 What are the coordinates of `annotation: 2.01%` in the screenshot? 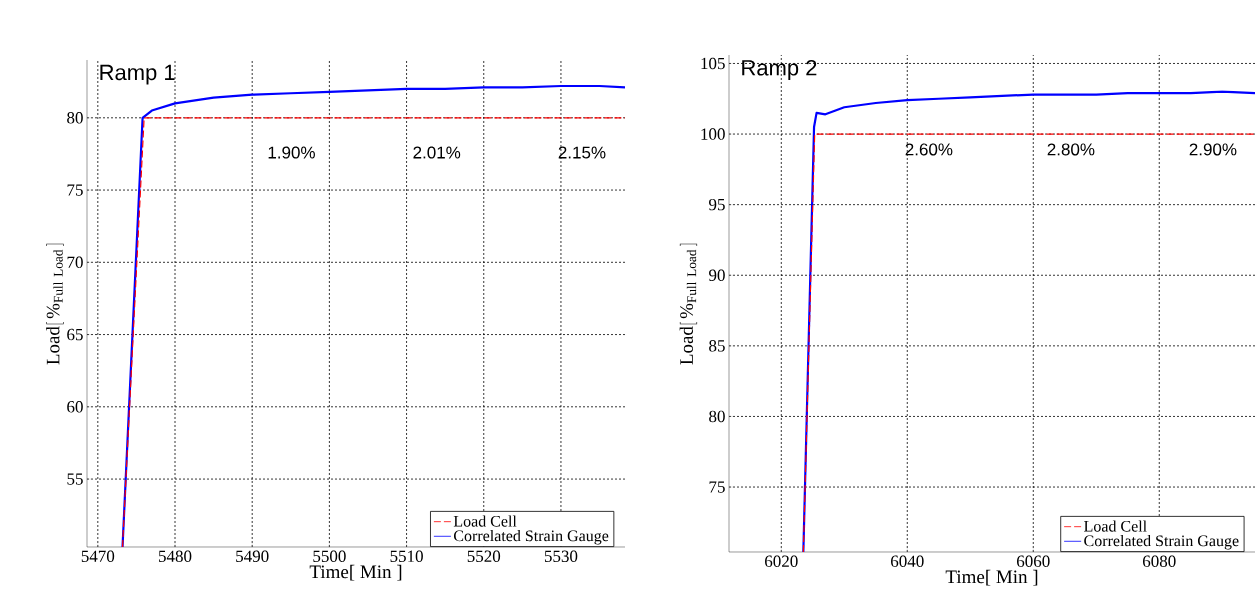 It's located at (437, 152).